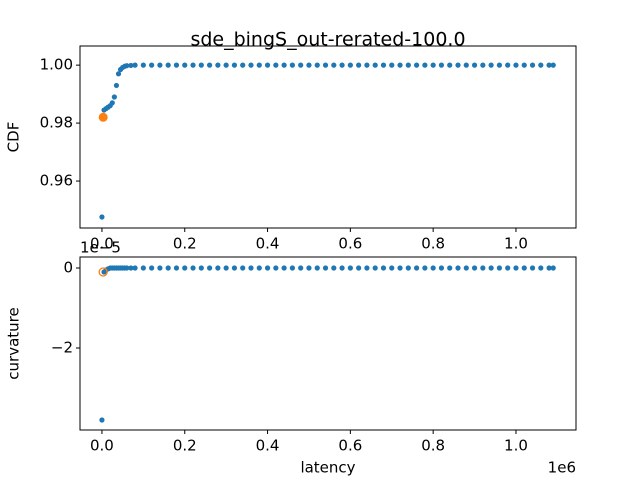 The image size is (640, 480). What do you see at coordinates (56, 123) in the screenshot?
I see `y-tick-label: 0.98` at bounding box center [56, 123].